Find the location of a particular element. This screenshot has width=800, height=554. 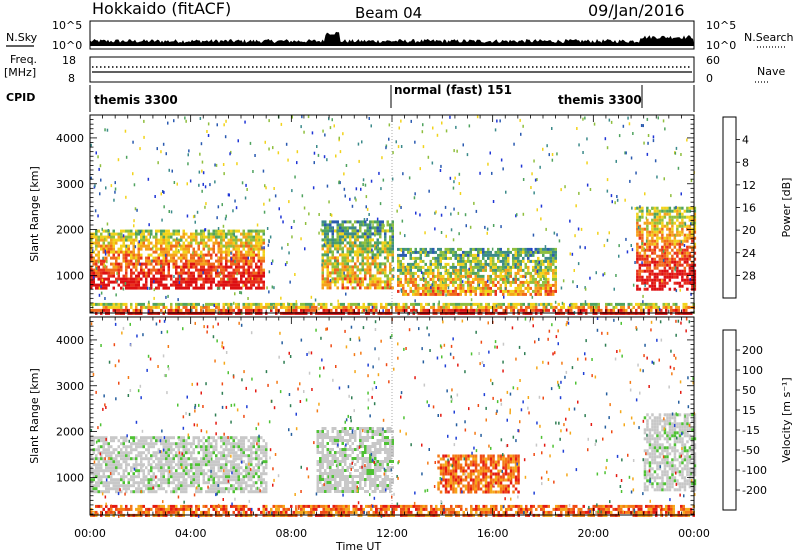

colorbar-tick-label: 28 is located at coordinates (749, 275).